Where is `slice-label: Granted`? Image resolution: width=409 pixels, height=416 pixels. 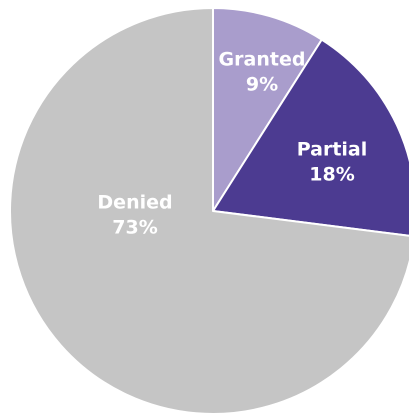 slice-label: Granted is located at coordinates (262, 60).